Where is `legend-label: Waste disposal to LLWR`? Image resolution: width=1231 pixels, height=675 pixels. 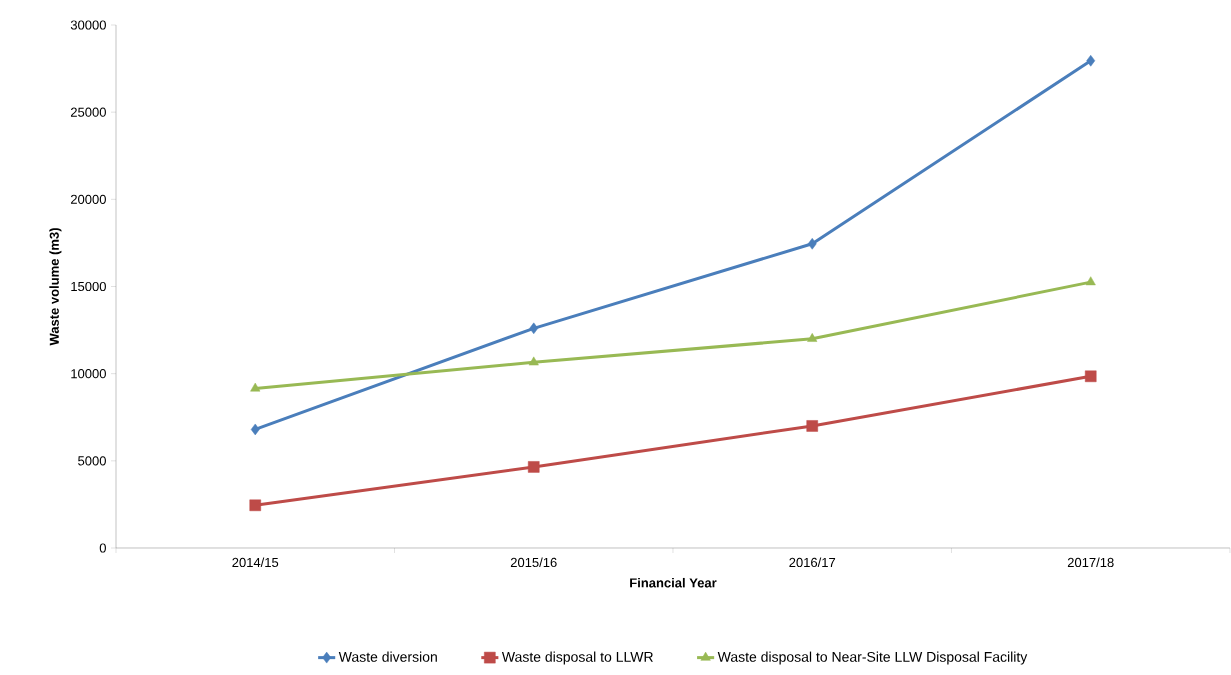
legend-label: Waste disposal to LLWR is located at coordinates (577, 658).